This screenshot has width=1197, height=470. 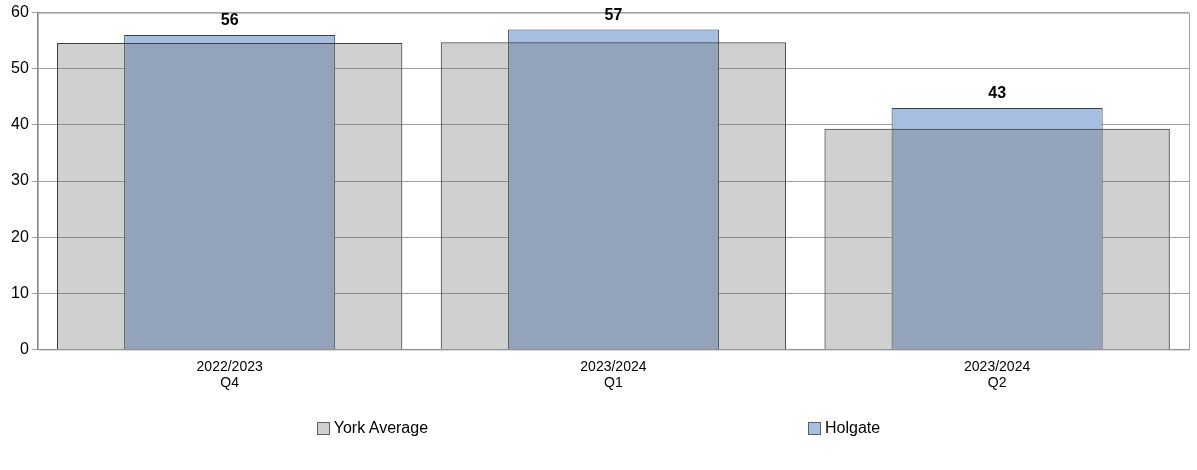 I want to click on legend-label: Holgate, so click(x=853, y=428).